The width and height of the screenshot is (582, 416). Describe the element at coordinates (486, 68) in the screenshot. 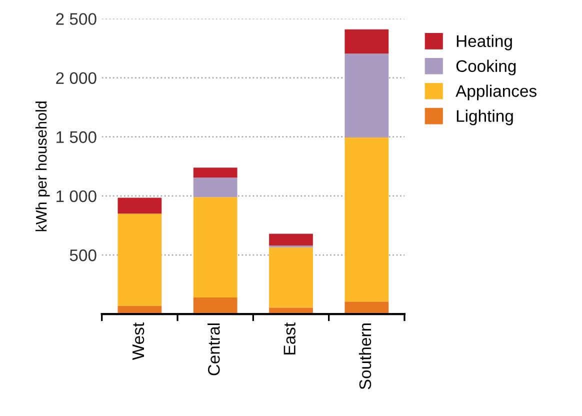

I see `legend-label: Cooking` at that location.